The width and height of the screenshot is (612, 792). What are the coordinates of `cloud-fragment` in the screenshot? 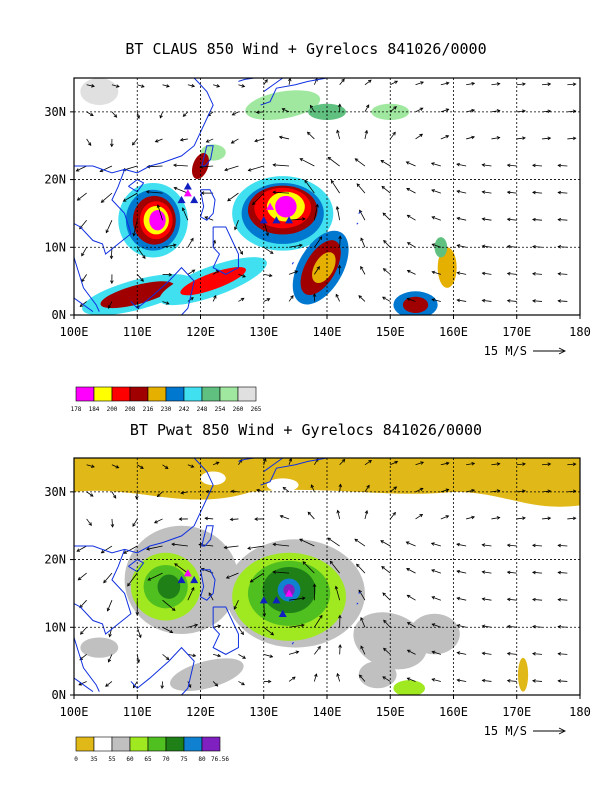 It's located at (99, 92).